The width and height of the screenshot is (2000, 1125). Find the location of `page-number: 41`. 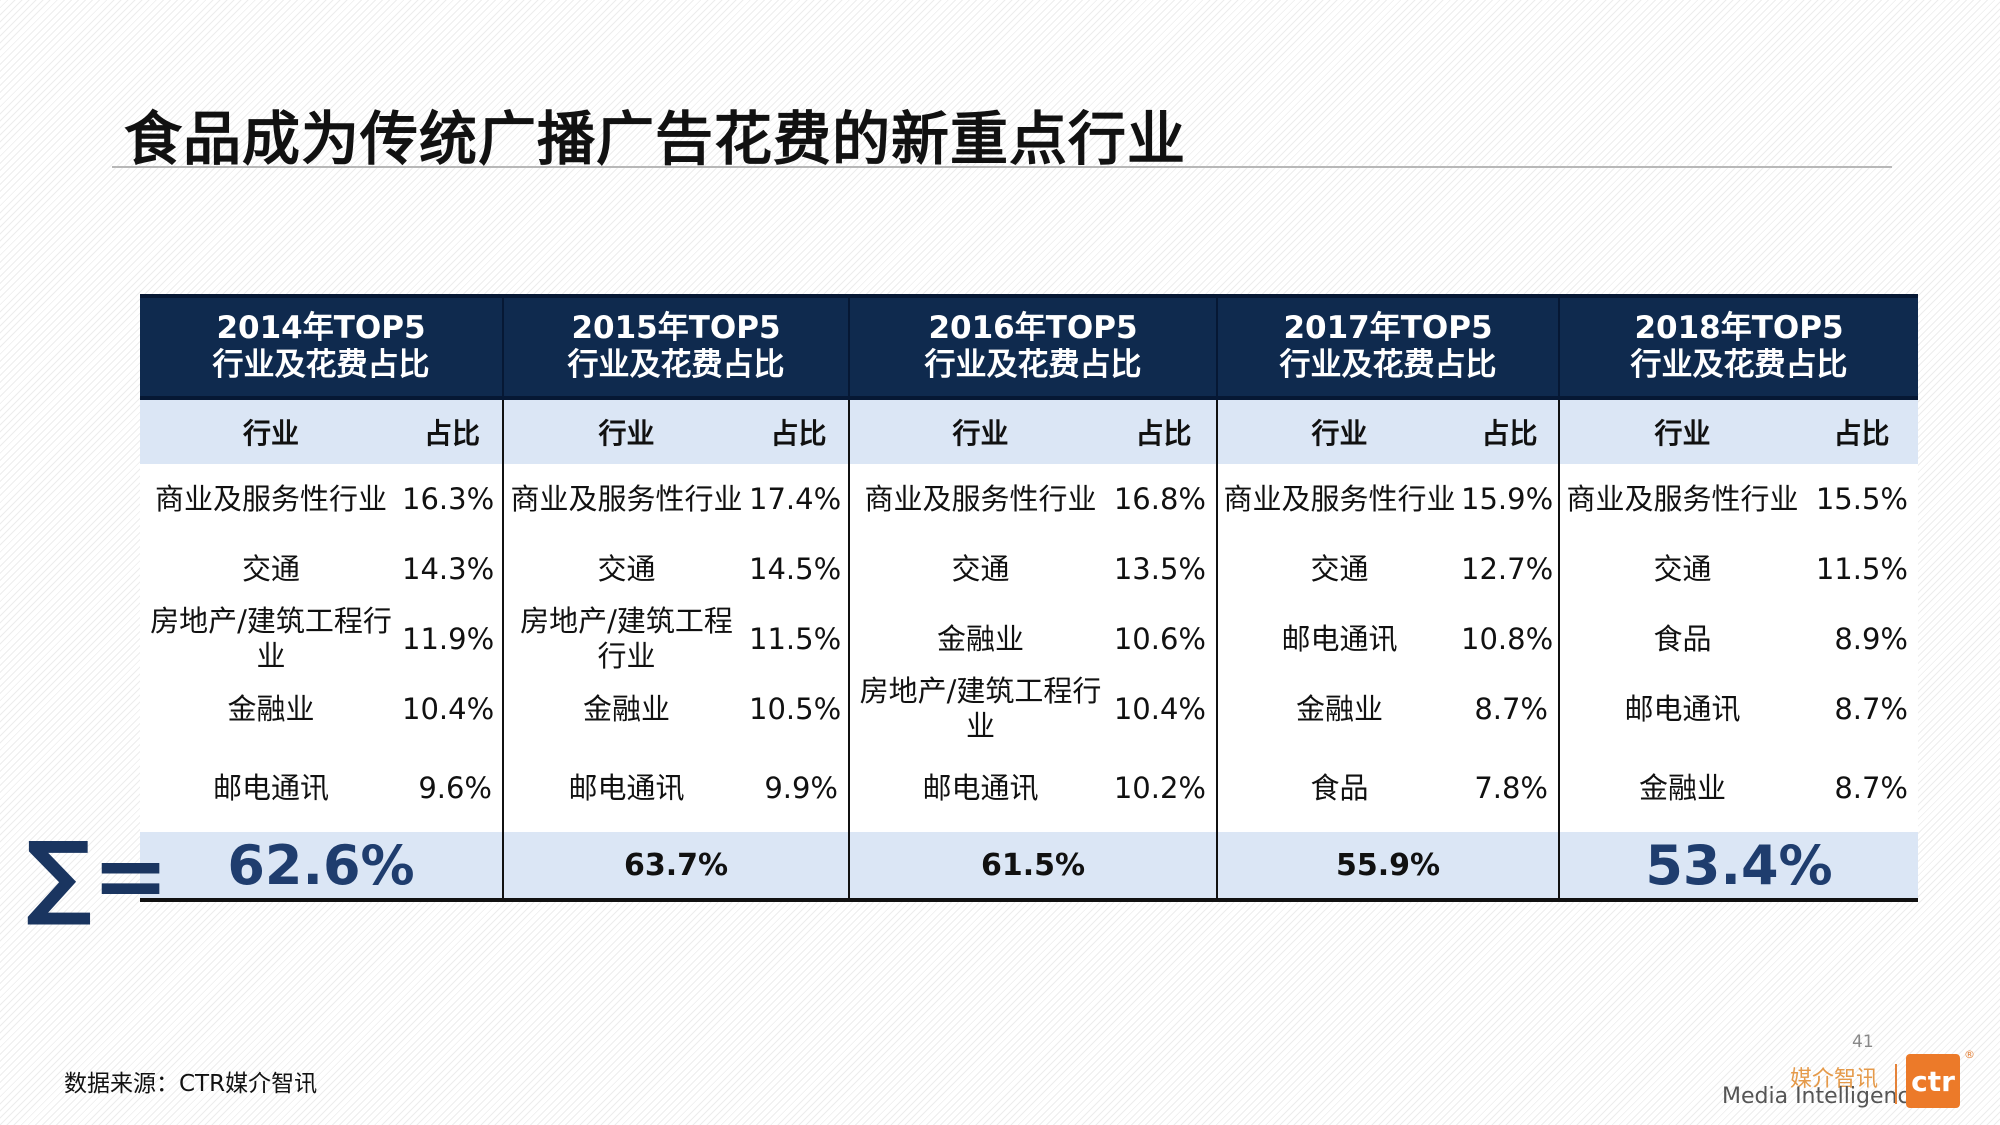

page-number: 41 is located at coordinates (1863, 1042).